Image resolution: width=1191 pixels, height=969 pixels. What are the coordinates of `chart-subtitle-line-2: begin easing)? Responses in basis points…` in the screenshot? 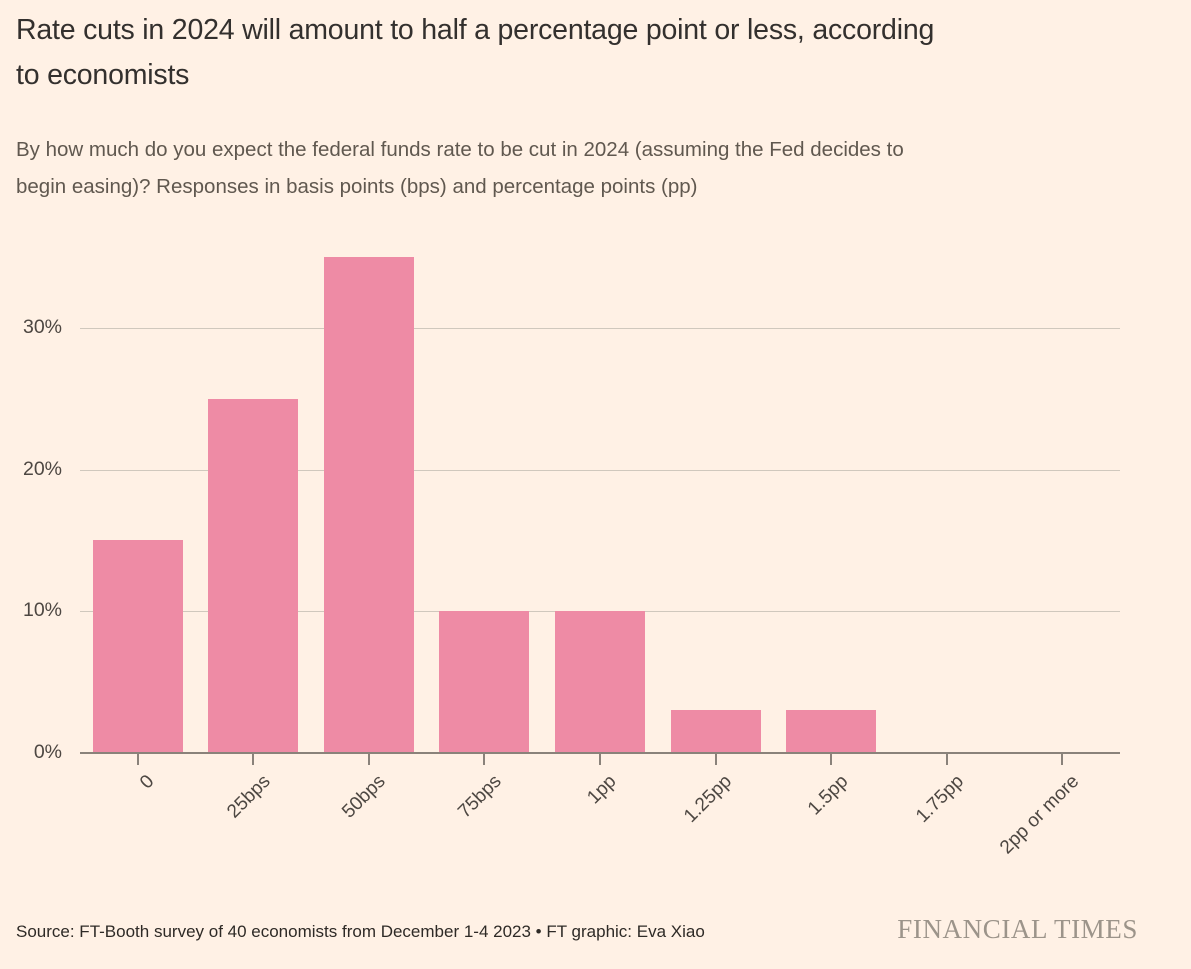 It's located at (357, 186).